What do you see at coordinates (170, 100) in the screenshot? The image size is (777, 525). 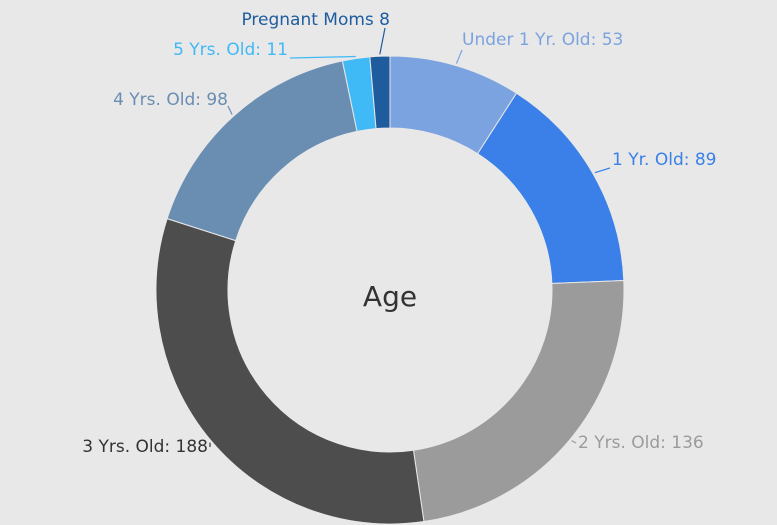 I see `data-label: 4 Yrs. Old: 98` at bounding box center [170, 100].